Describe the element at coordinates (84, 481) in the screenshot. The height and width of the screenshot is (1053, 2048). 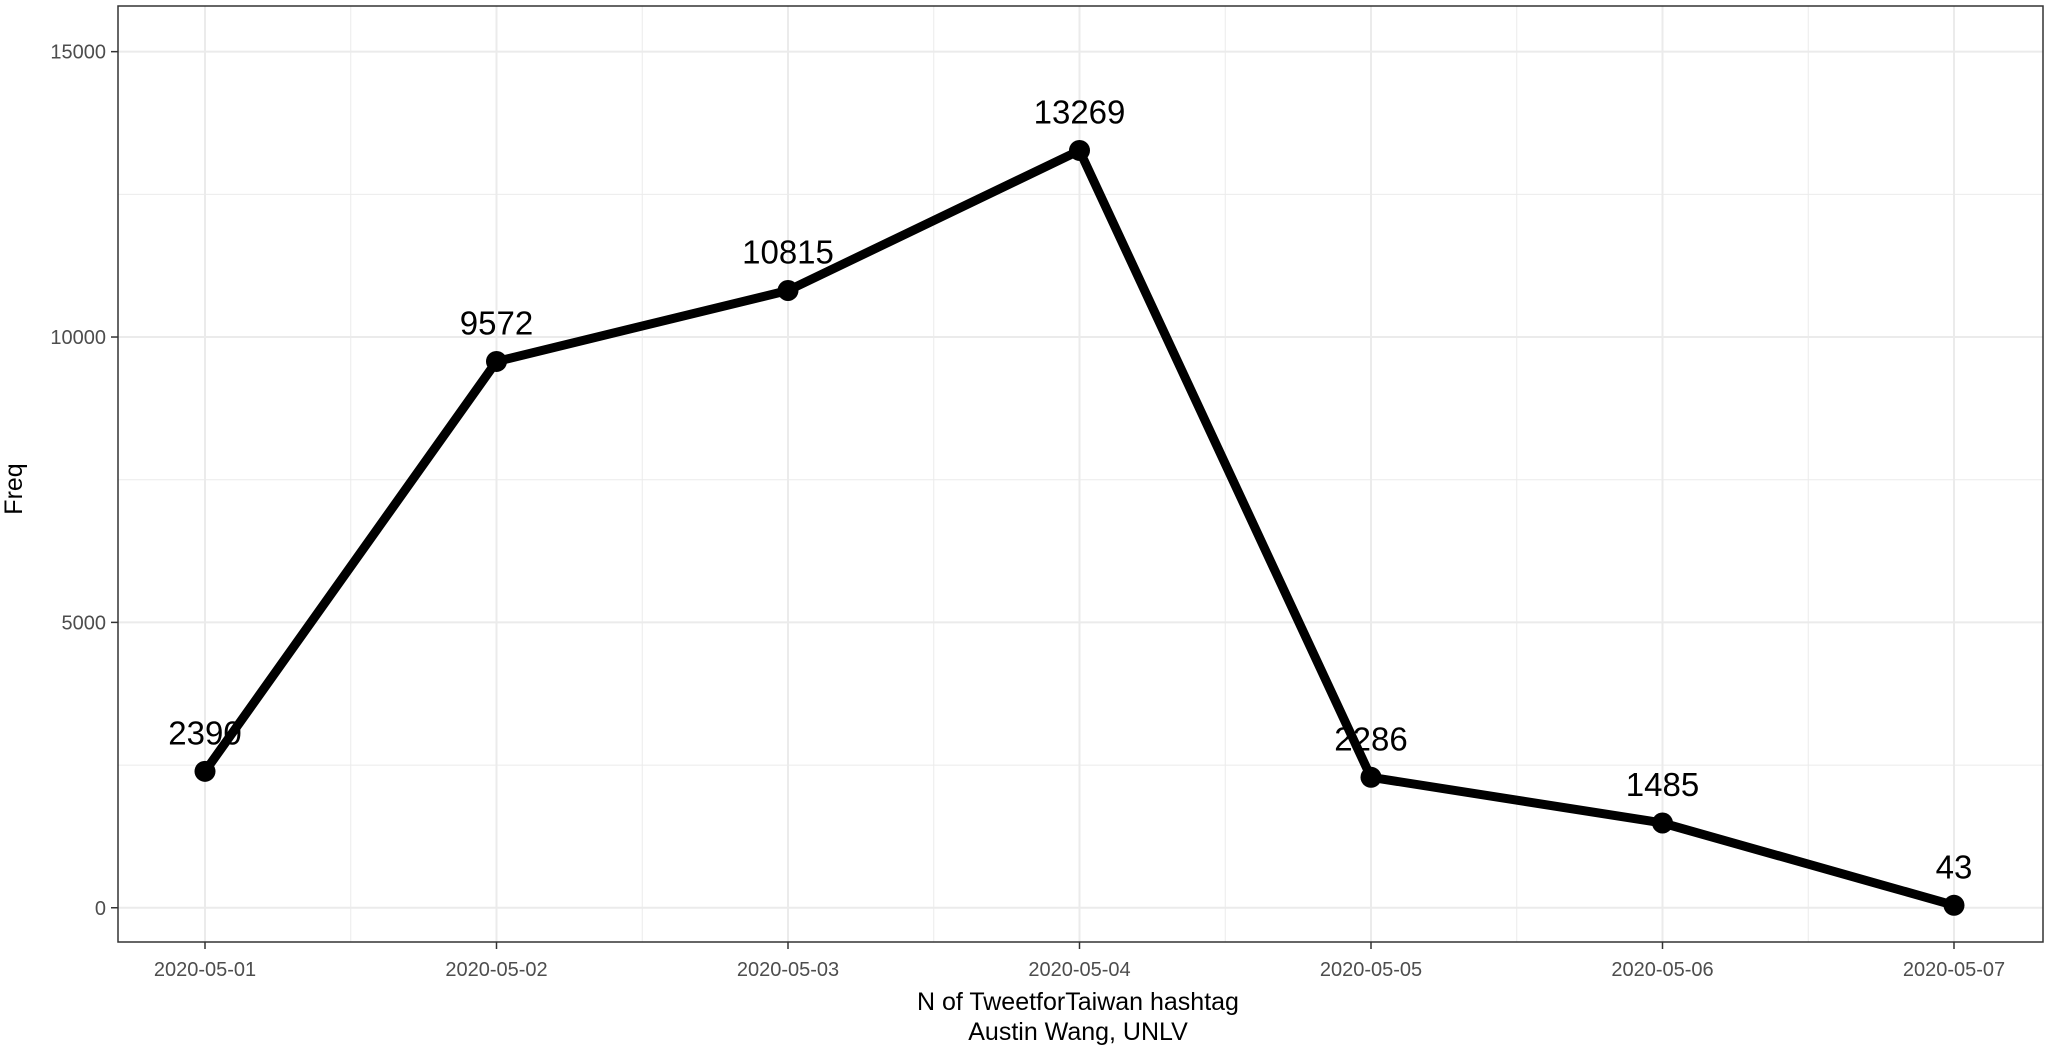
I see `y-axis: 0 5000 10000 15000` at that location.